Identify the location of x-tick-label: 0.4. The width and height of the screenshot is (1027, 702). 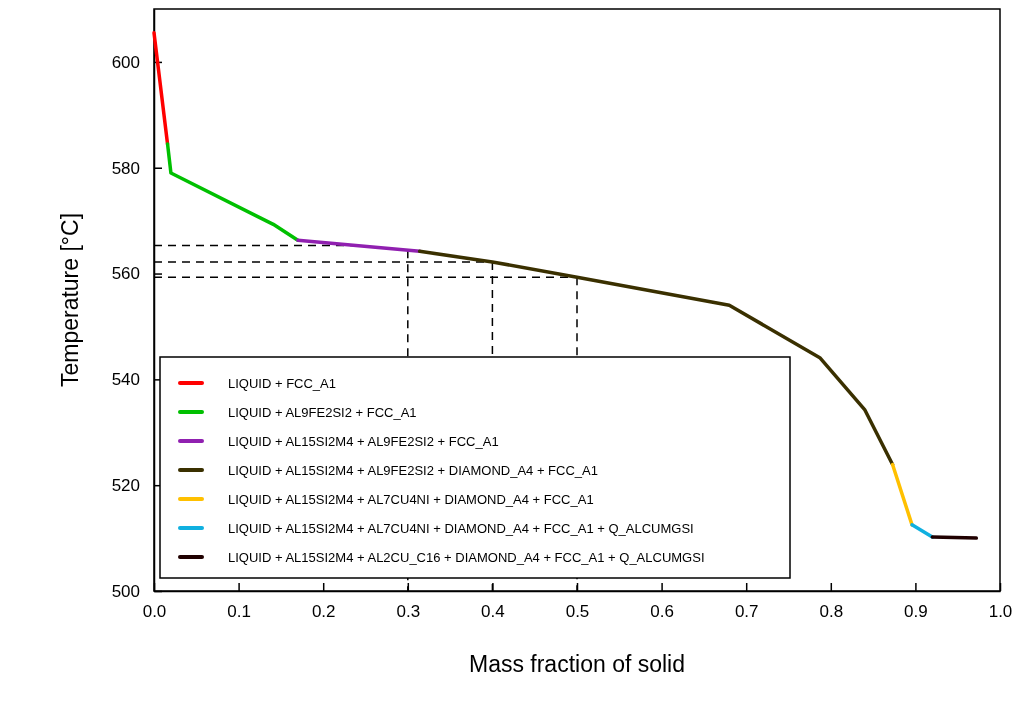
(493, 612).